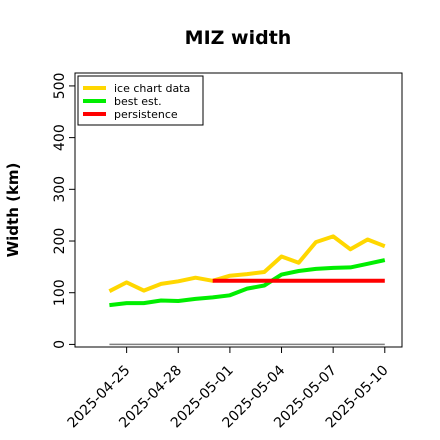 The image size is (440, 440). Describe the element at coordinates (13, 210) in the screenshot. I see `y-axis-label: Width (km)` at that location.